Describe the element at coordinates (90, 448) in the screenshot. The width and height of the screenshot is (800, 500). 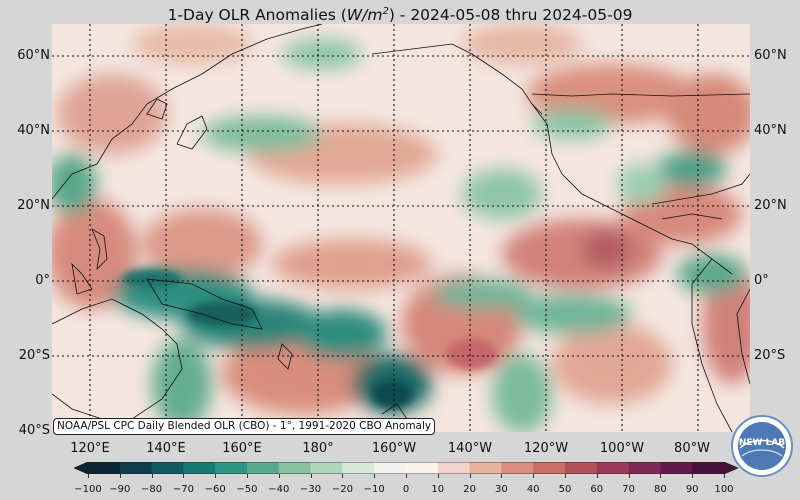
I see `lon-label: 120°E` at that location.